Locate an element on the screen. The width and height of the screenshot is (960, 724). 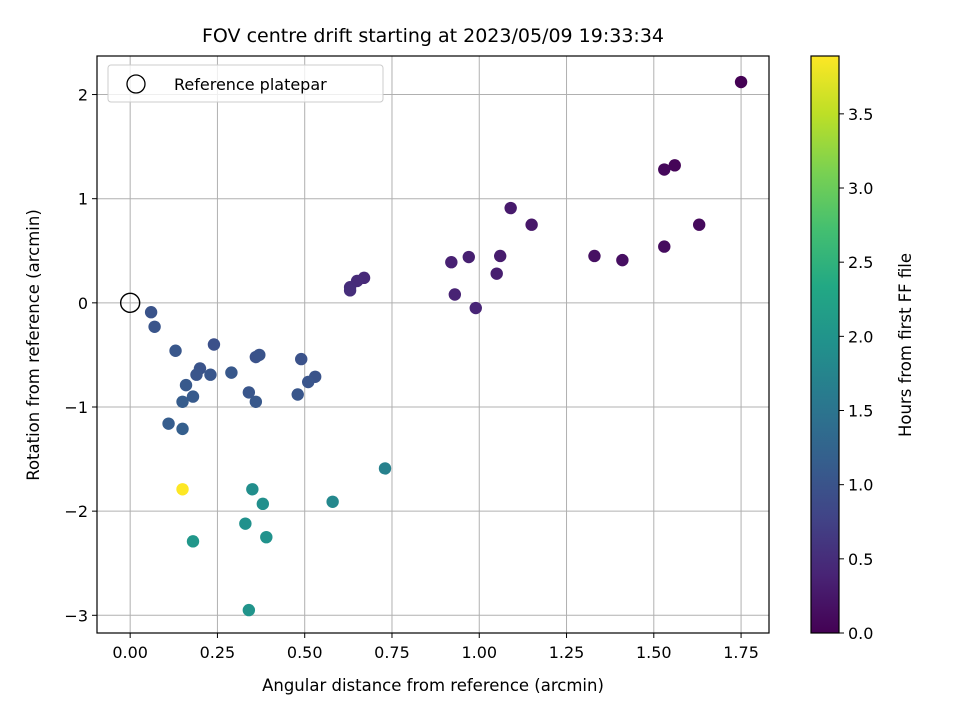
colorbar-gradient is located at coordinates (825, 344).